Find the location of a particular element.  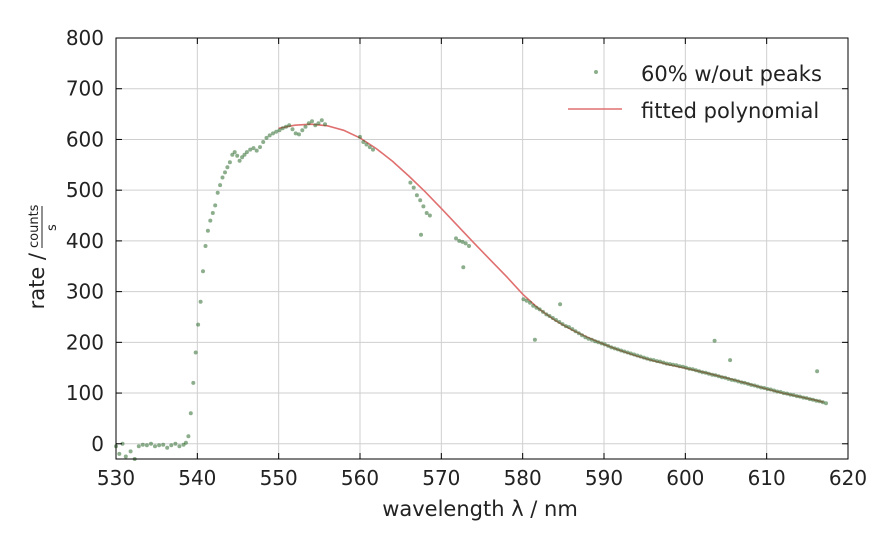

y-tick-label: 300 is located at coordinates (85, 292).